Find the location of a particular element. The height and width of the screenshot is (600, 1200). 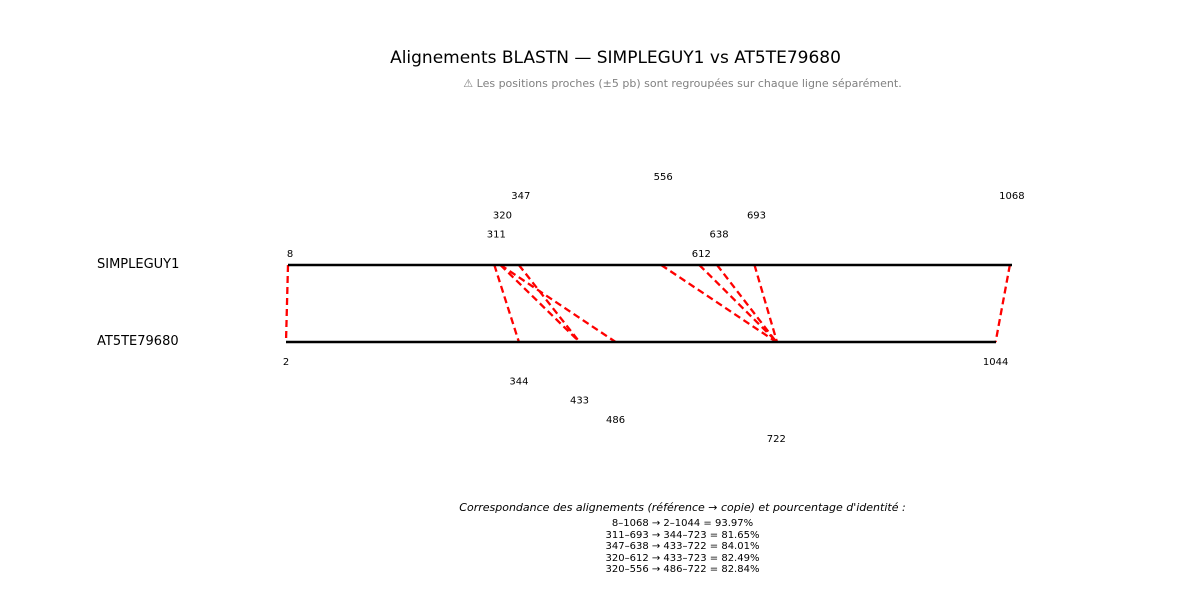

reference-position-label-5: 556 is located at coordinates (663, 177).